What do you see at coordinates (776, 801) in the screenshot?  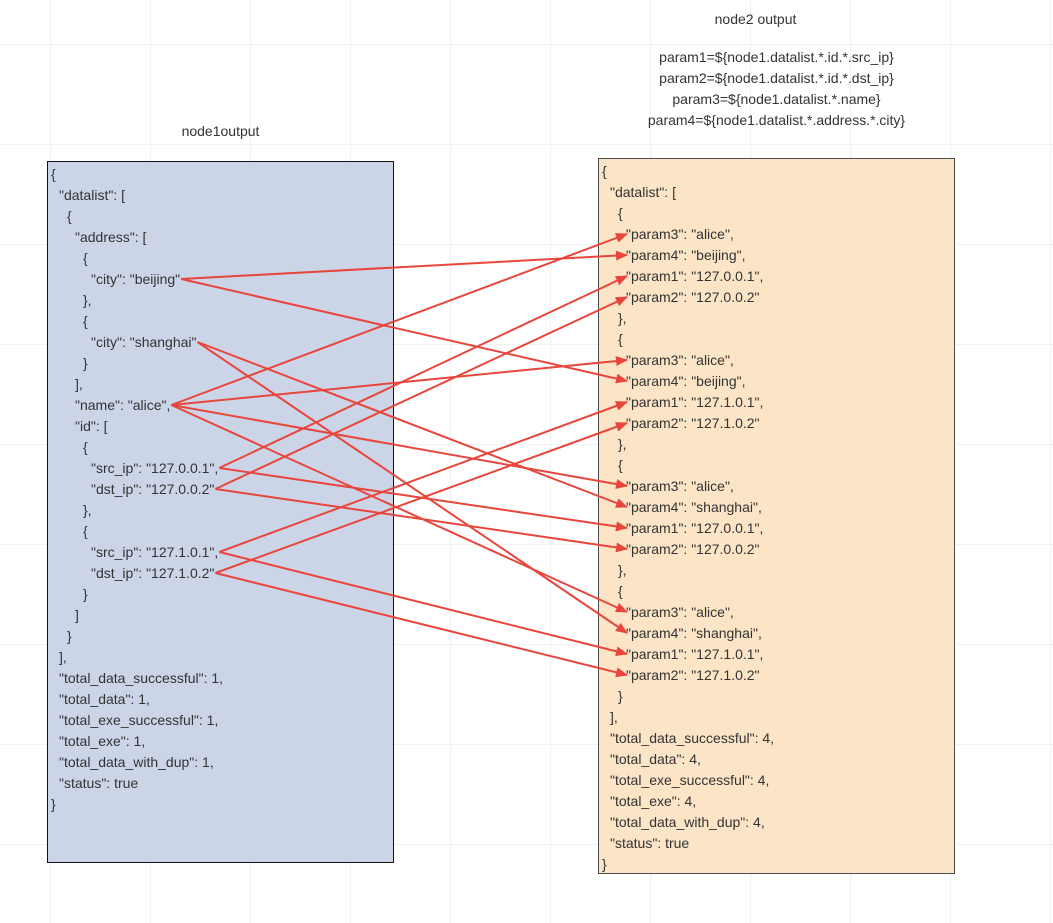 I see `node2-json-line: "total_exe": 4,` at bounding box center [776, 801].